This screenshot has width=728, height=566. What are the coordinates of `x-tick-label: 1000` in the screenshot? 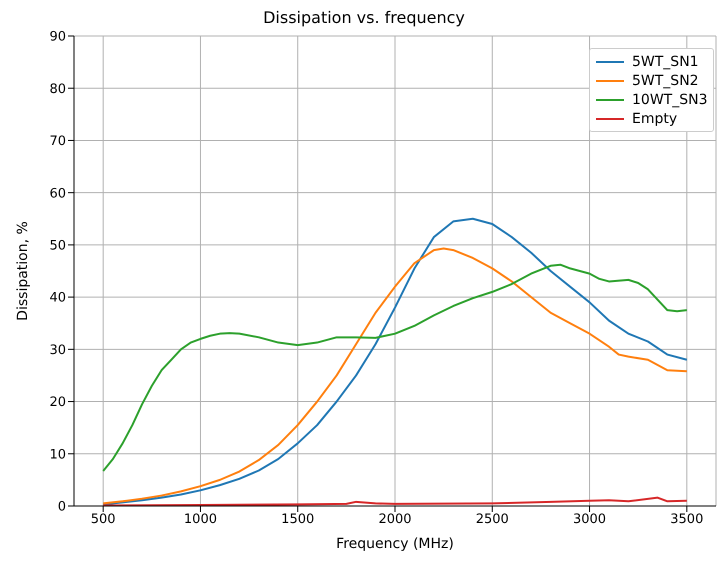 It's located at (200, 520).